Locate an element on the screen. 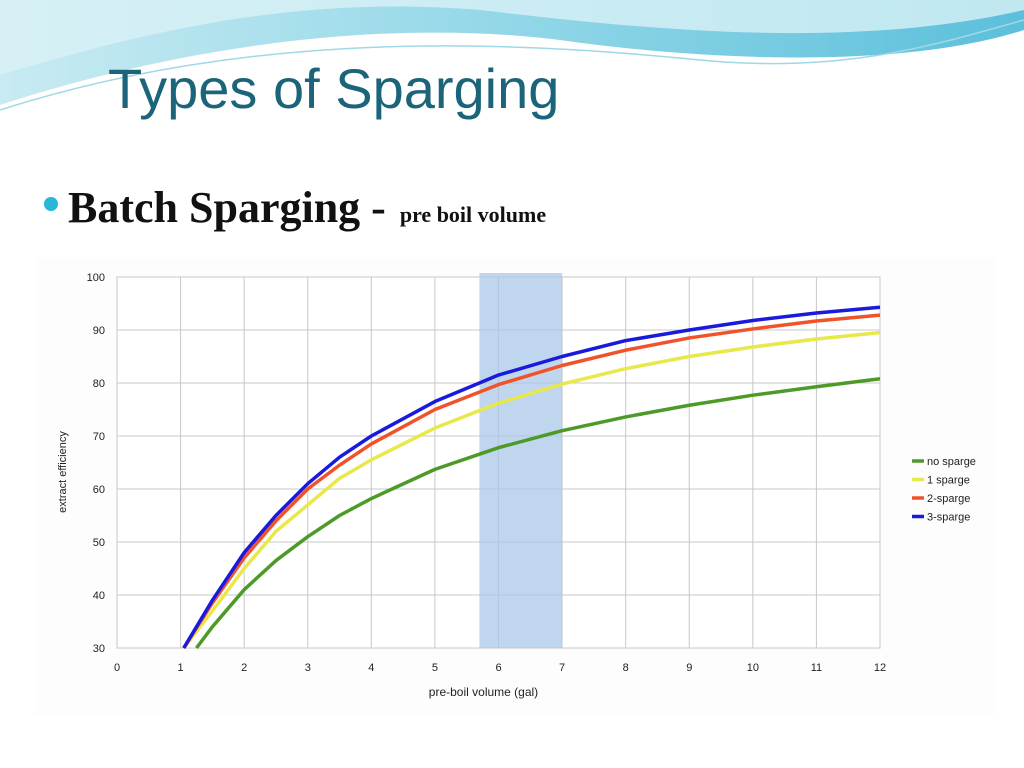  x-tick-label: 9 is located at coordinates (689, 668).